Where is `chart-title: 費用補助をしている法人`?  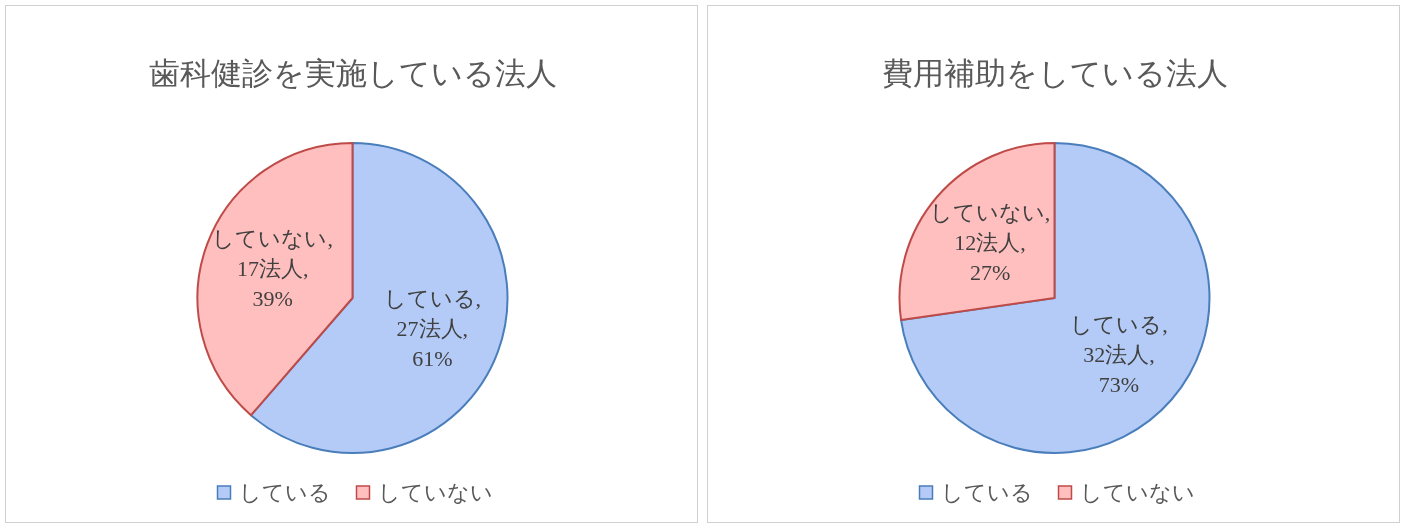
chart-title: 費用補助をしている法人 is located at coordinates (1054, 73).